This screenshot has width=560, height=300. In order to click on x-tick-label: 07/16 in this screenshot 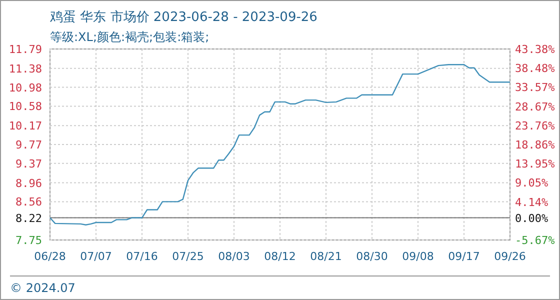, I will do `click(142, 256)`.